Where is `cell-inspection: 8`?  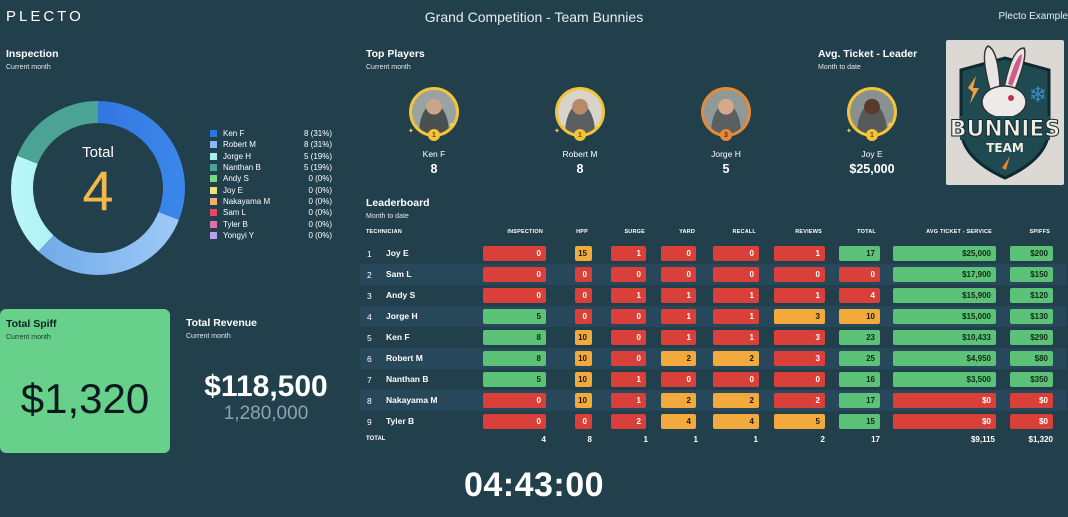
cell-inspection: 8 is located at coordinates (514, 358).